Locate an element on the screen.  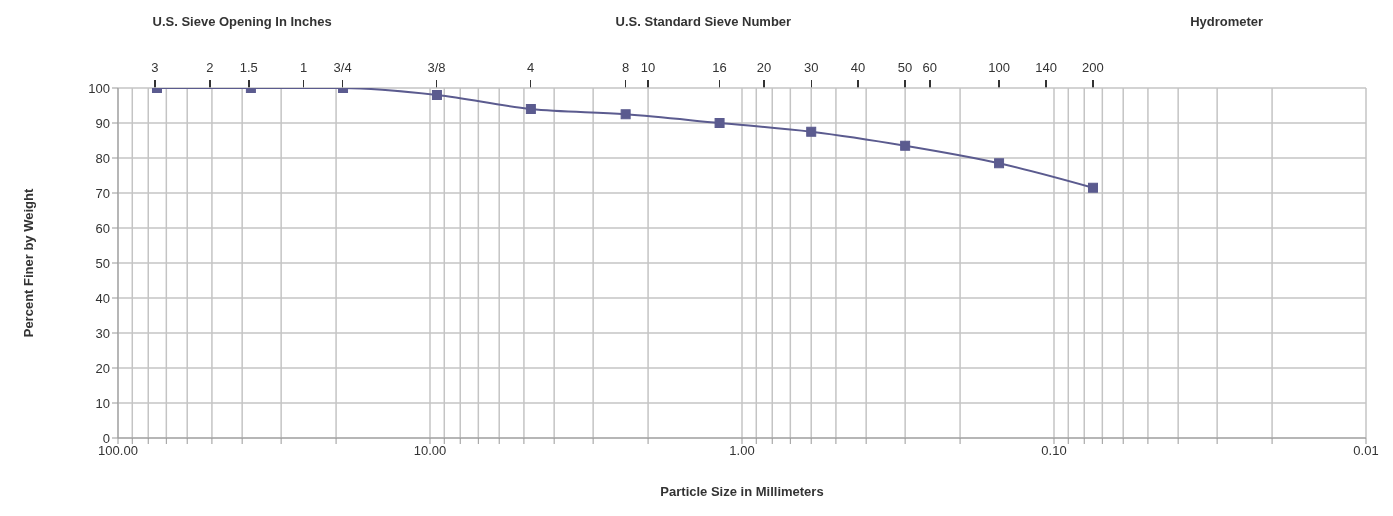
y-tick-label: 60 is located at coordinates (102, 228).